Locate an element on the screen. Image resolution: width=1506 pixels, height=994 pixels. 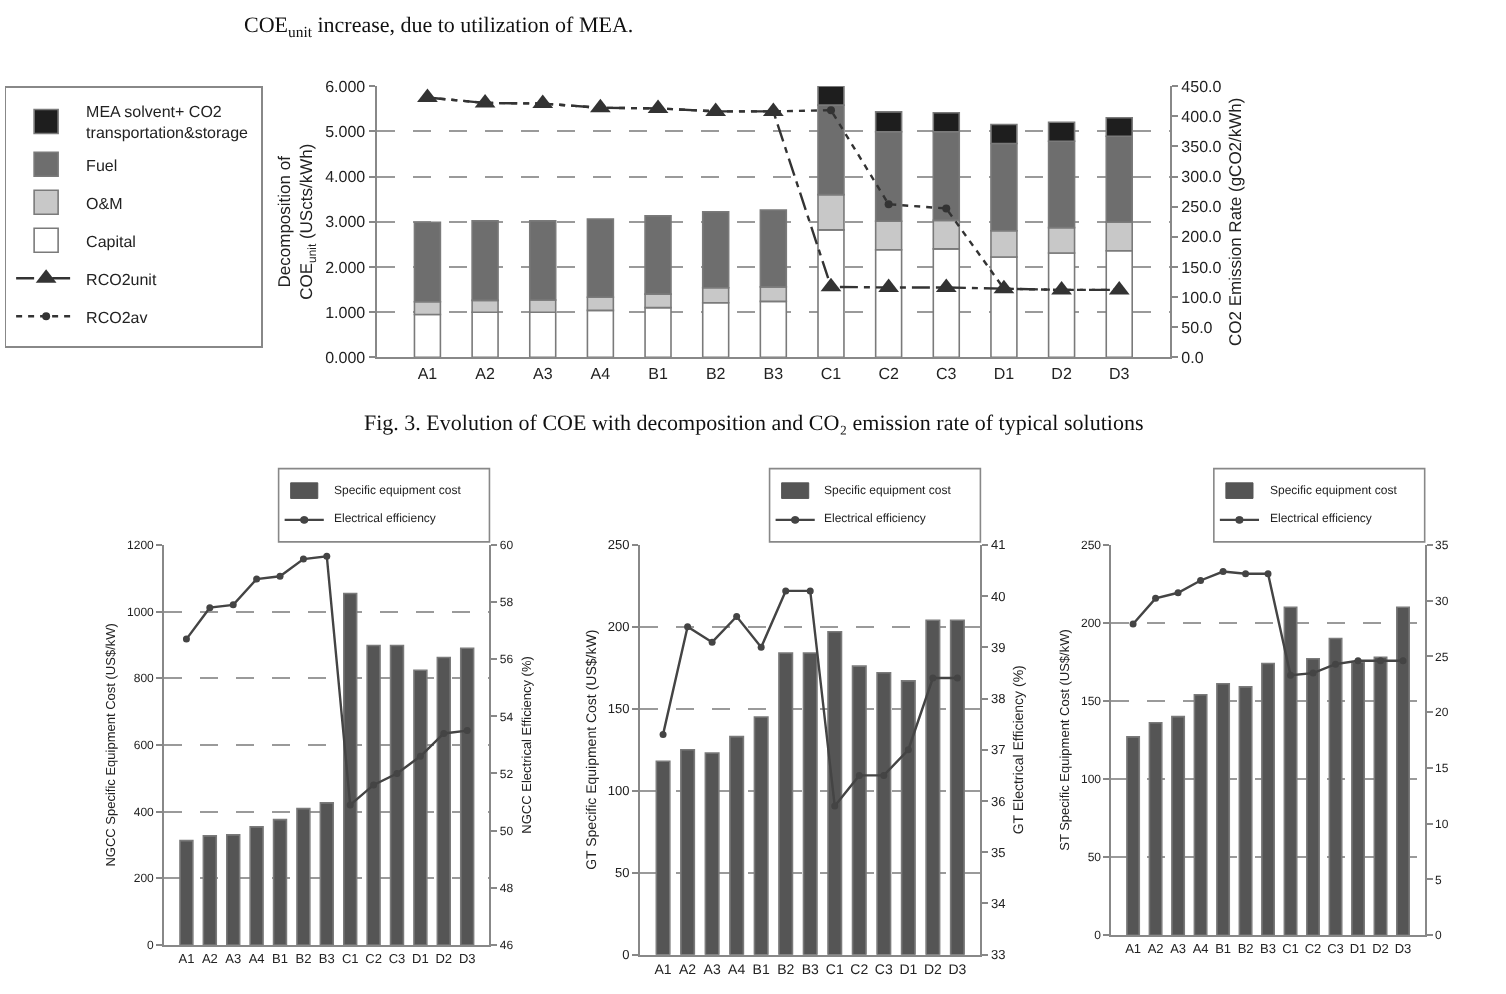
x-tick-label: A3 is located at coordinates (543, 373).